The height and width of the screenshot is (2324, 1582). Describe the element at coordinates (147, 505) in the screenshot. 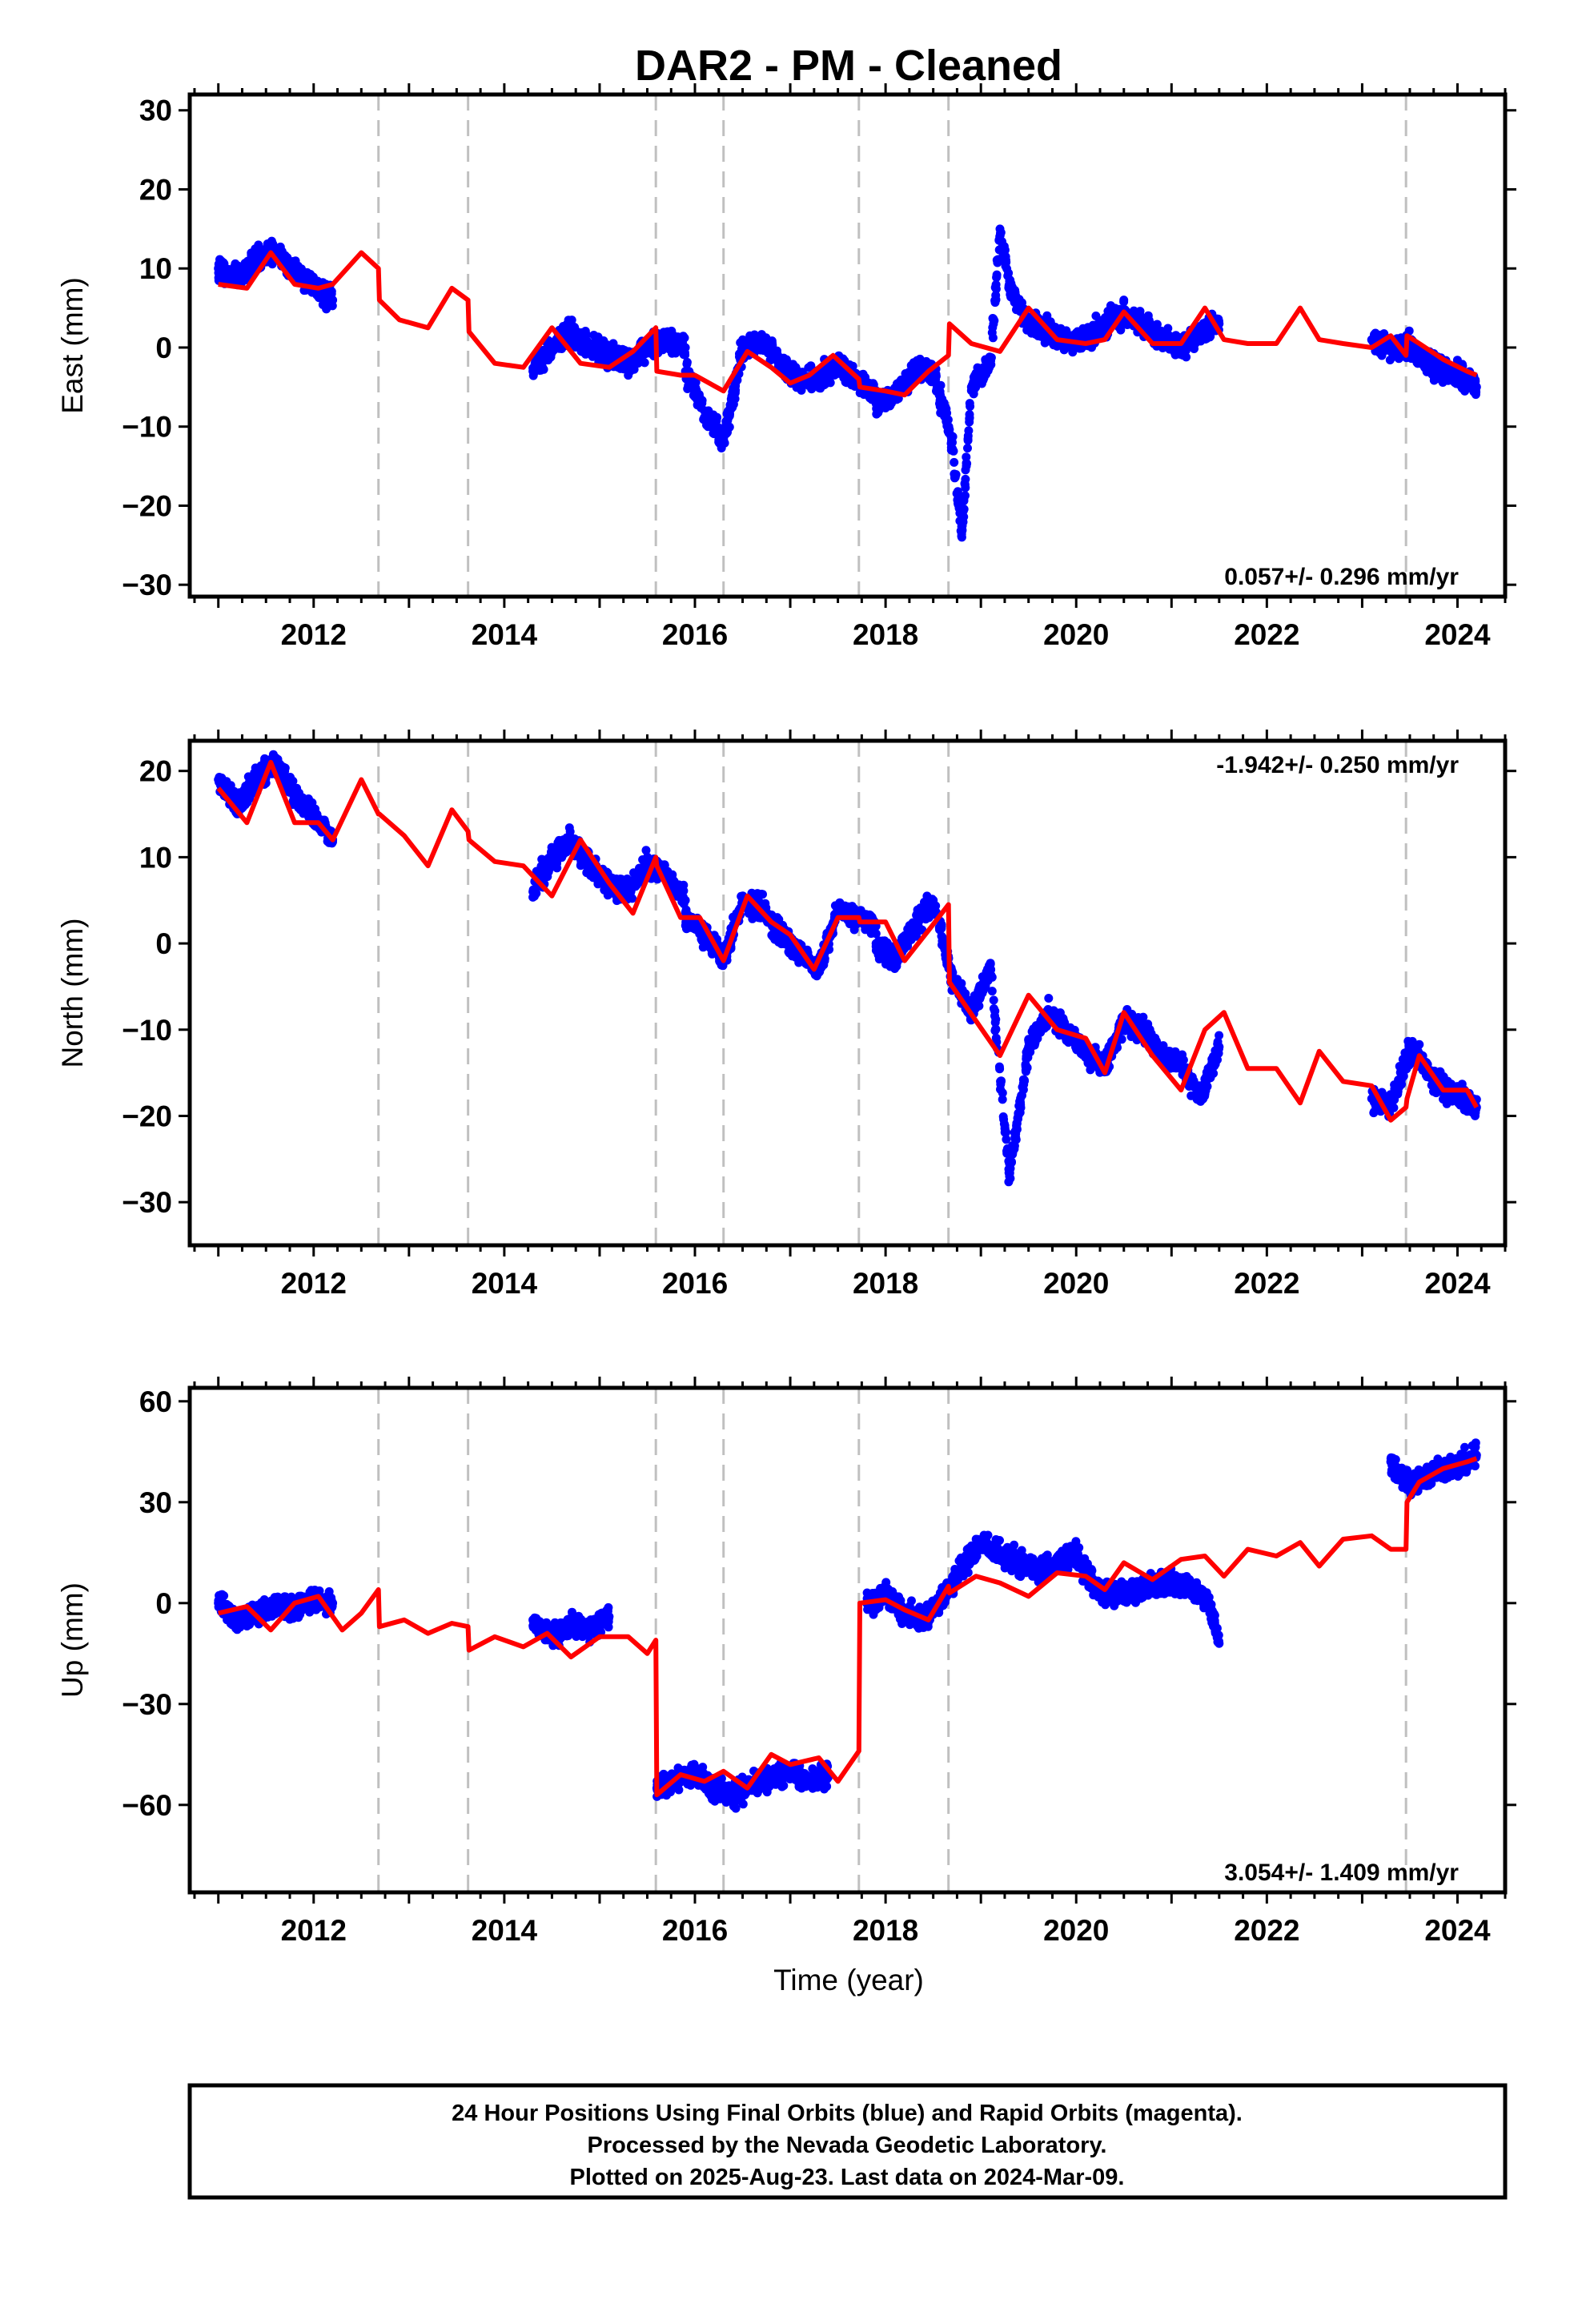

I see `y-tick-label: −20` at that location.